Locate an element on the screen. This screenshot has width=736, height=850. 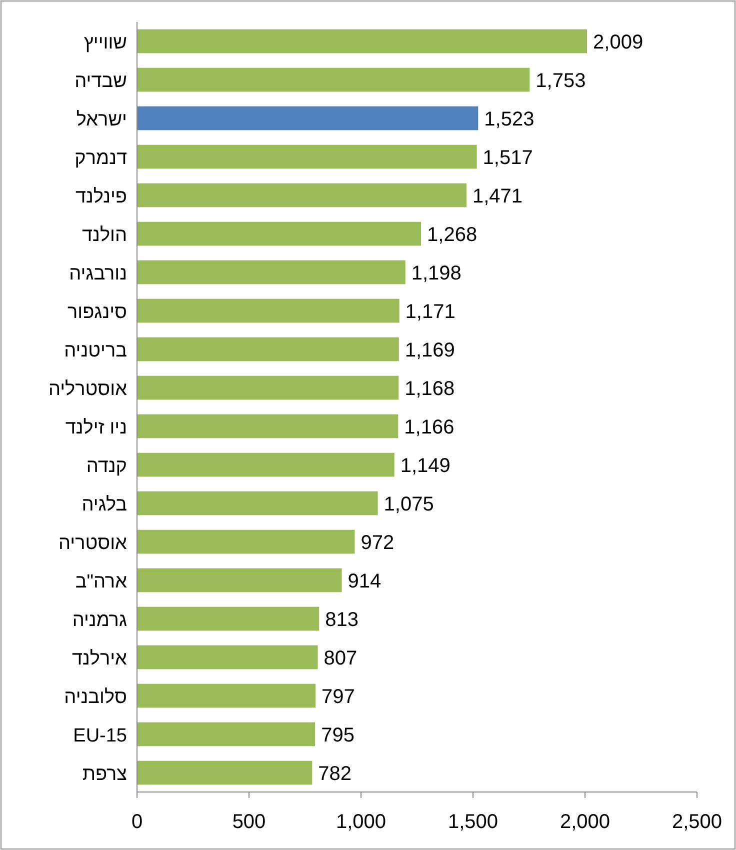
y-tick-label: שבדיה is located at coordinates (101, 81).